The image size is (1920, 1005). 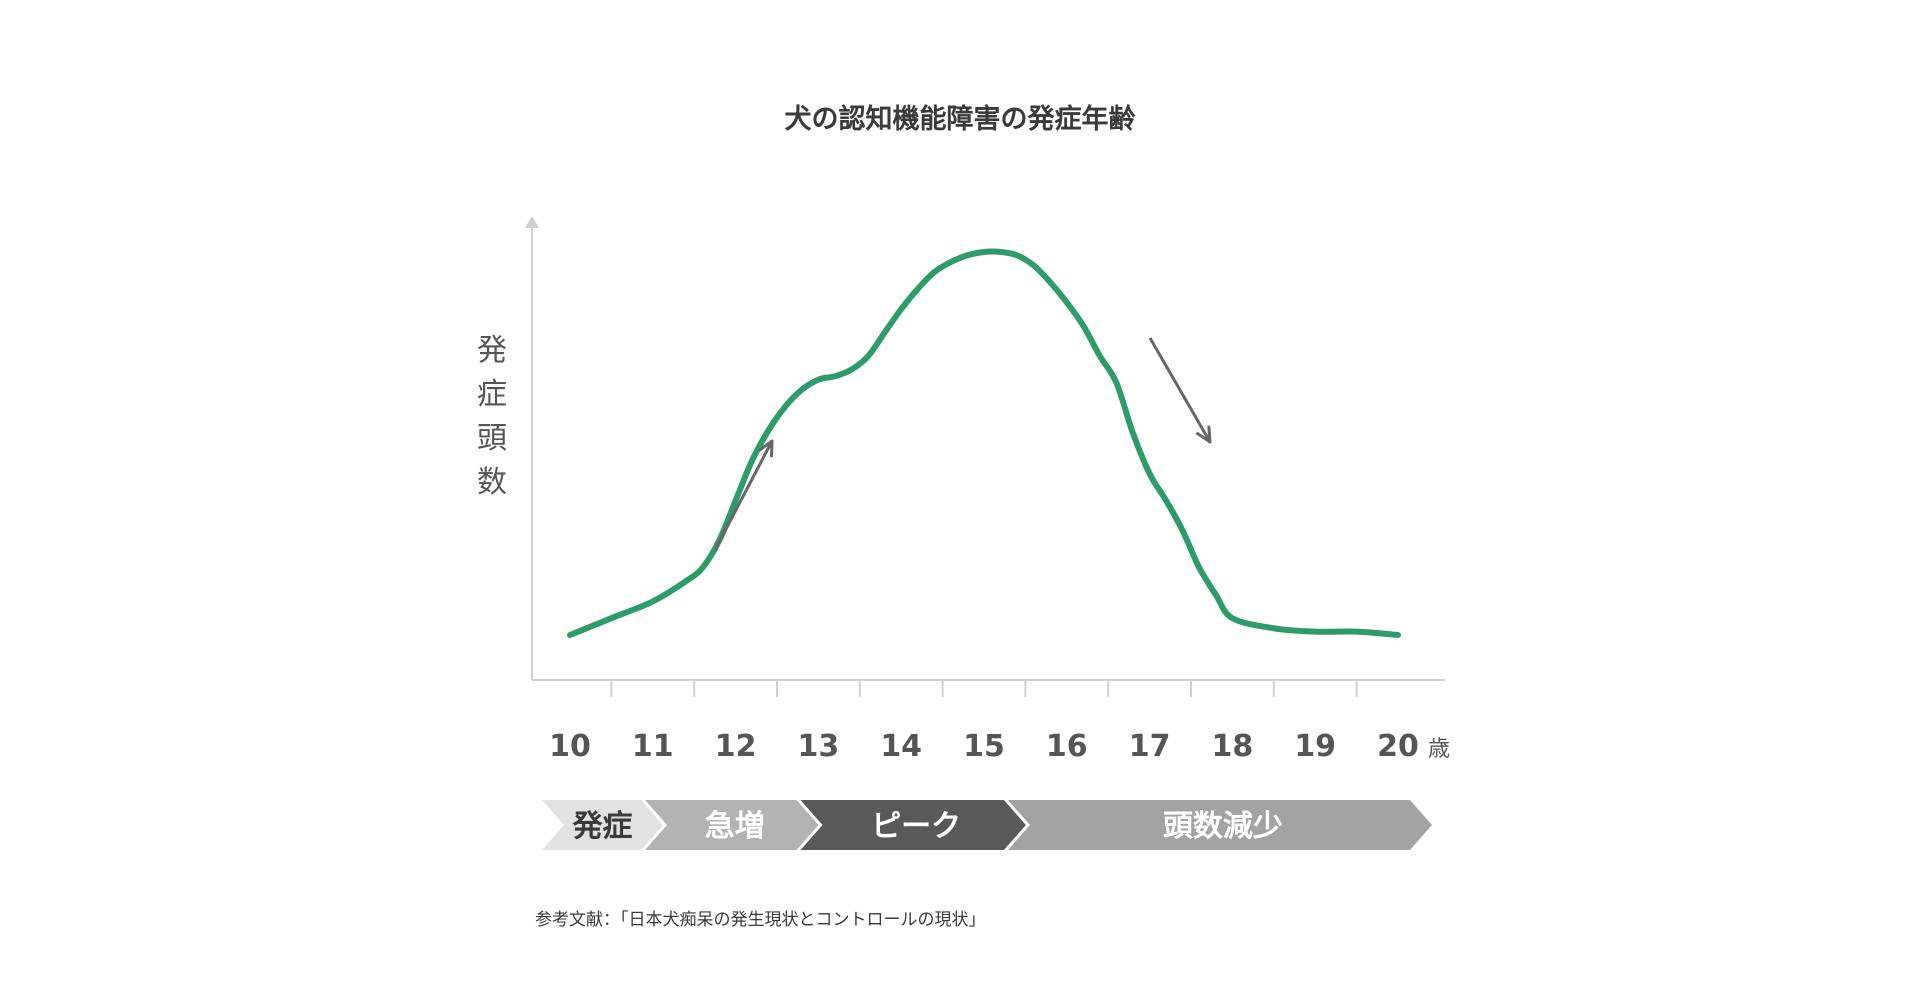 What do you see at coordinates (736, 746) in the screenshot?
I see `x-tick-label: 12` at bounding box center [736, 746].